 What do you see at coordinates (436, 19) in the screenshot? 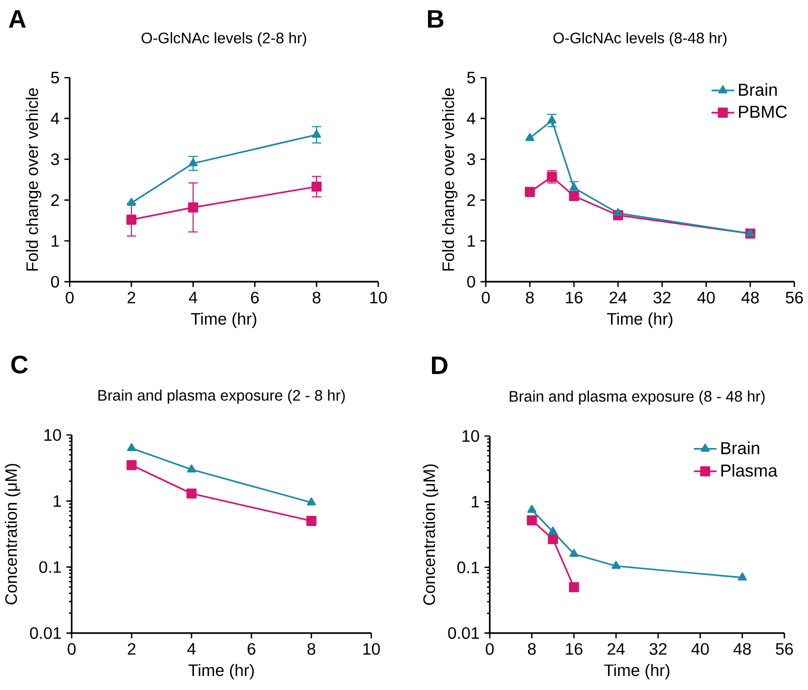
I see `text: B` at bounding box center [436, 19].